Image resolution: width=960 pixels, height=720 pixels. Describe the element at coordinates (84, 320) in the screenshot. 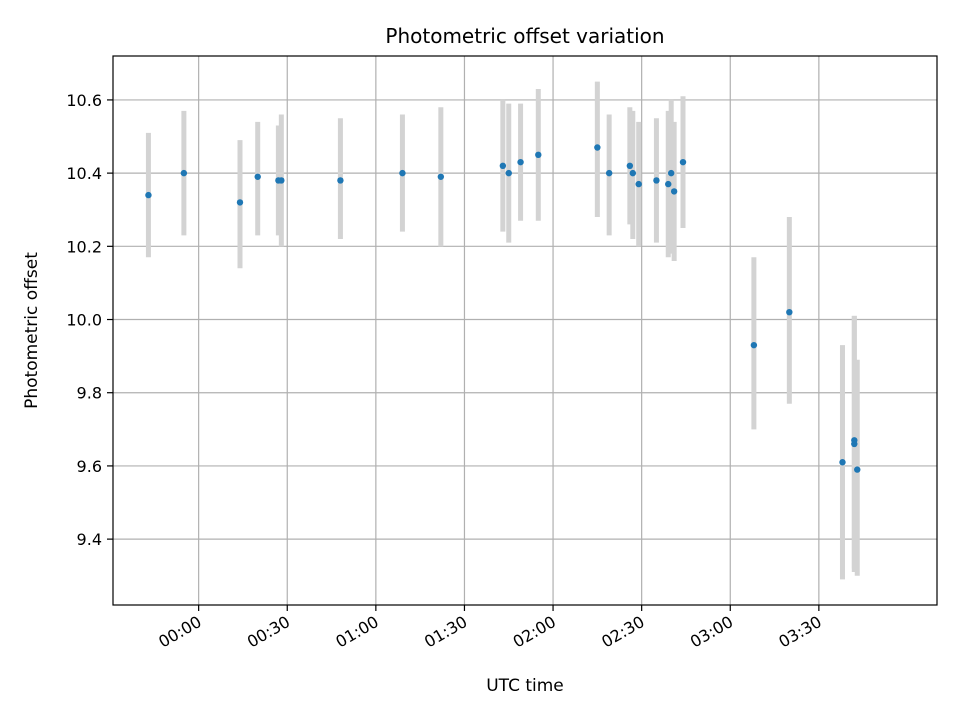

I see `y-tick-label: 10.0` at that location.